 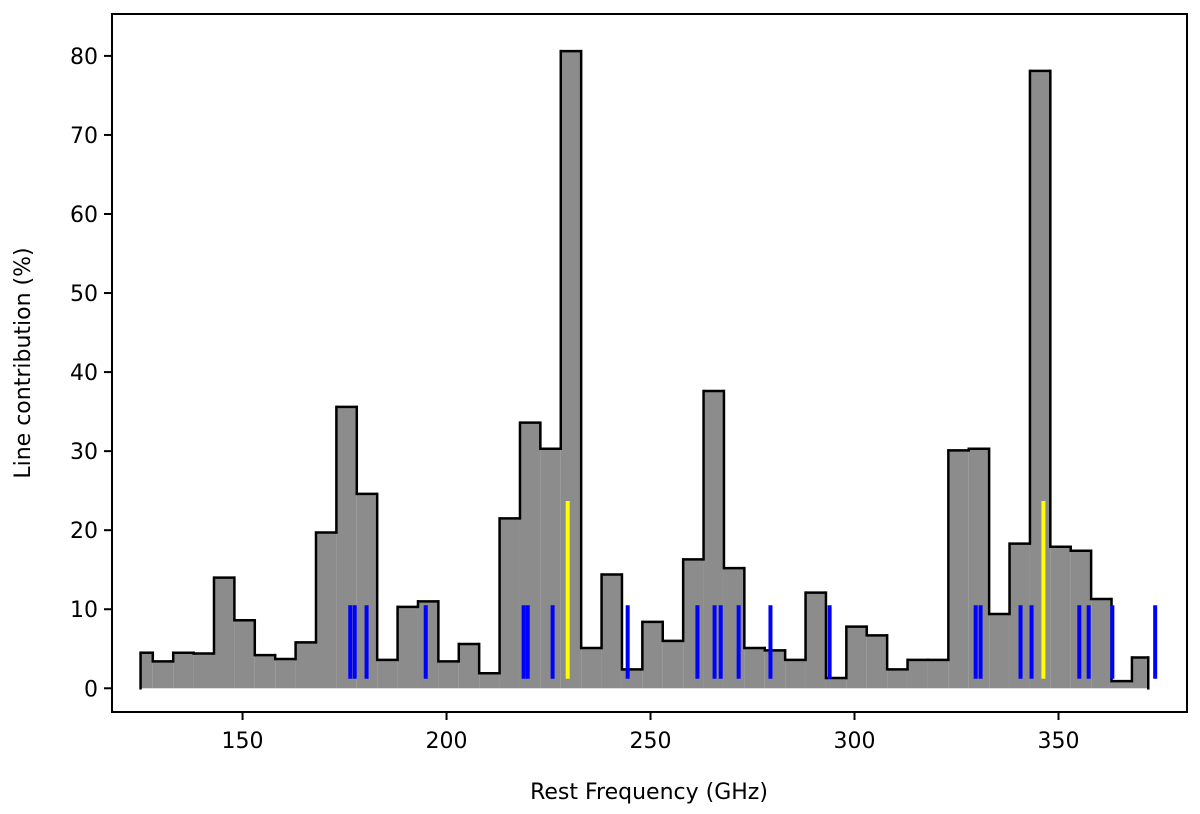 What do you see at coordinates (84, 136) in the screenshot?
I see `y-tick-label: 70` at bounding box center [84, 136].